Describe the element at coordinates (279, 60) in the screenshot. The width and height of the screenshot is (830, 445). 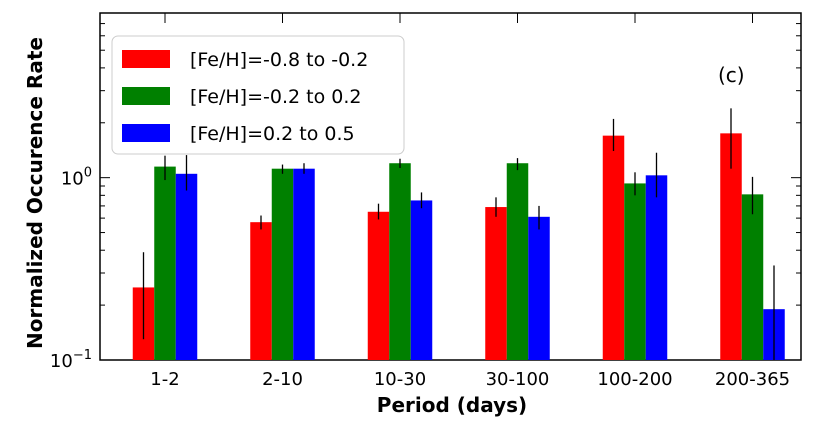
I see `legend-label-series-0: [Fe/H]=-0.8 to -0.2` at that location.